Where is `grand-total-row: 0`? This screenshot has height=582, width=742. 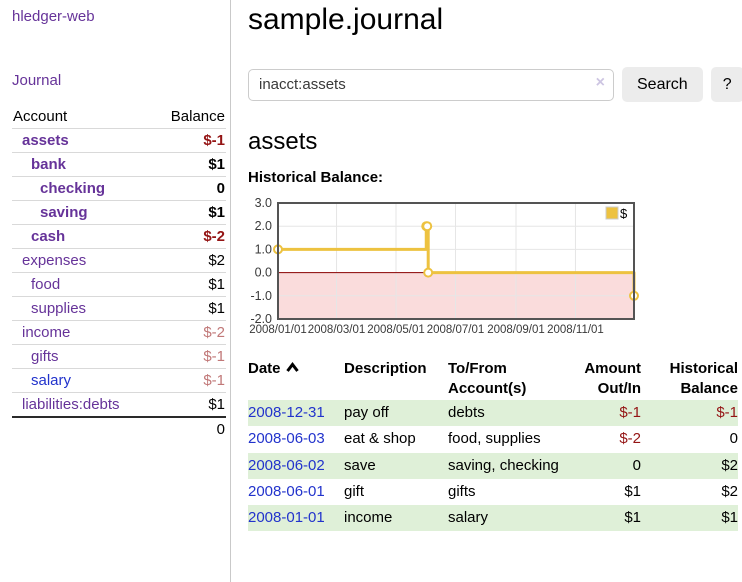
grand-total-row: 0 is located at coordinates (119, 428).